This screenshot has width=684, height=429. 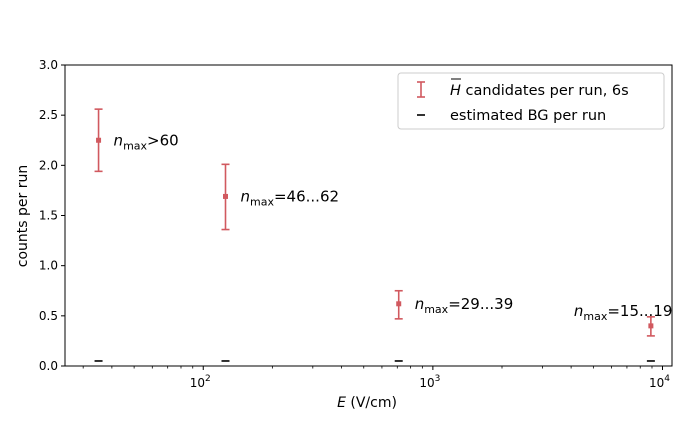 I want to click on nmax-annotation: nmax=46...62, so click(x=290, y=197).